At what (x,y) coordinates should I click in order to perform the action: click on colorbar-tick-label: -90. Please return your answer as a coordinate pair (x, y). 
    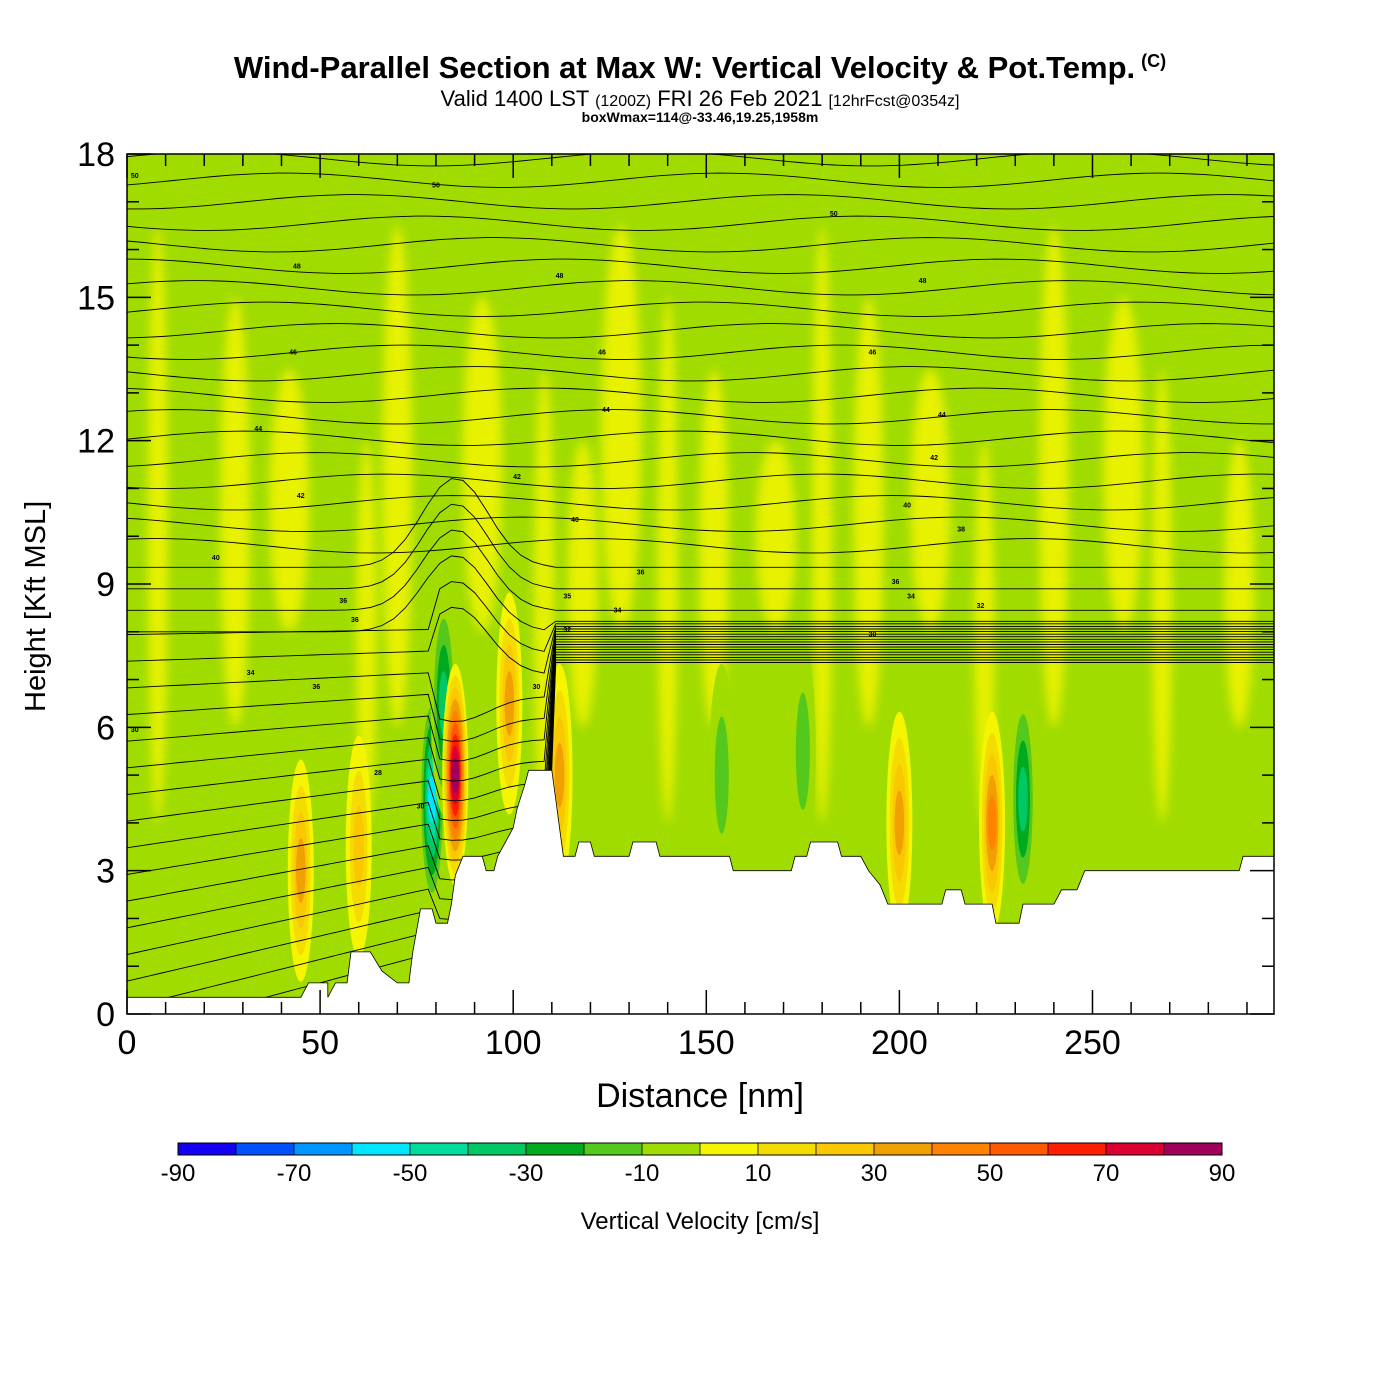
    Looking at the image, I should click on (178, 1173).